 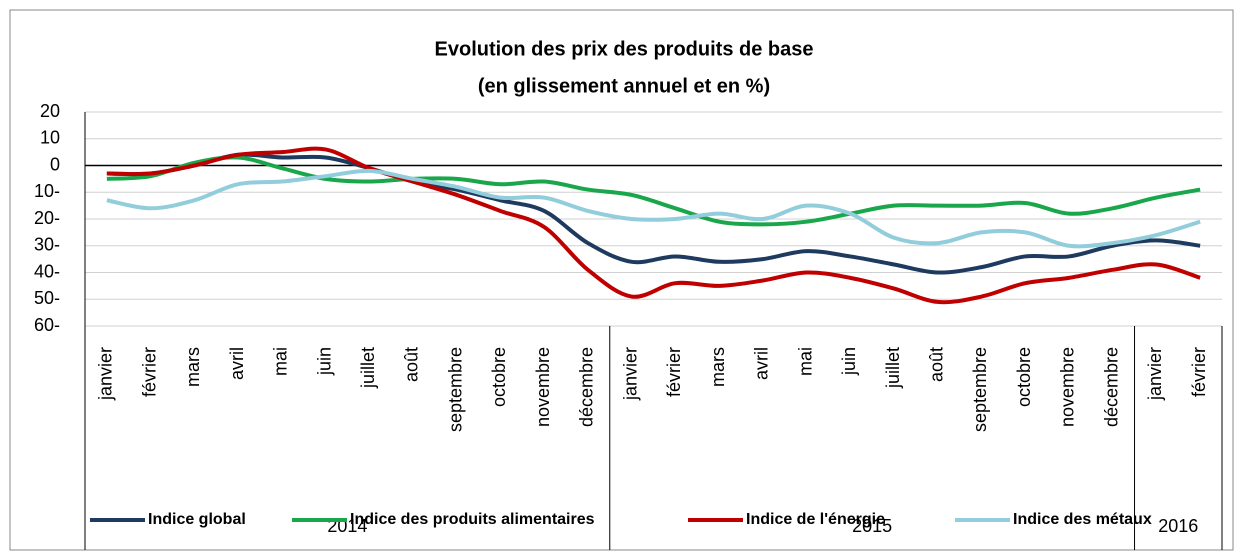 I want to click on x-group-label: 2016, so click(x=1178, y=526).